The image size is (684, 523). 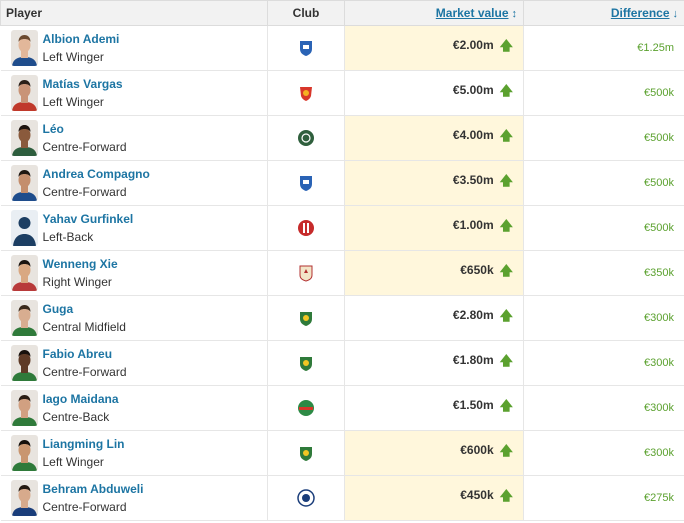 What do you see at coordinates (134, 273) in the screenshot?
I see `player-cell: Wenneng Xie Right Winger` at bounding box center [134, 273].